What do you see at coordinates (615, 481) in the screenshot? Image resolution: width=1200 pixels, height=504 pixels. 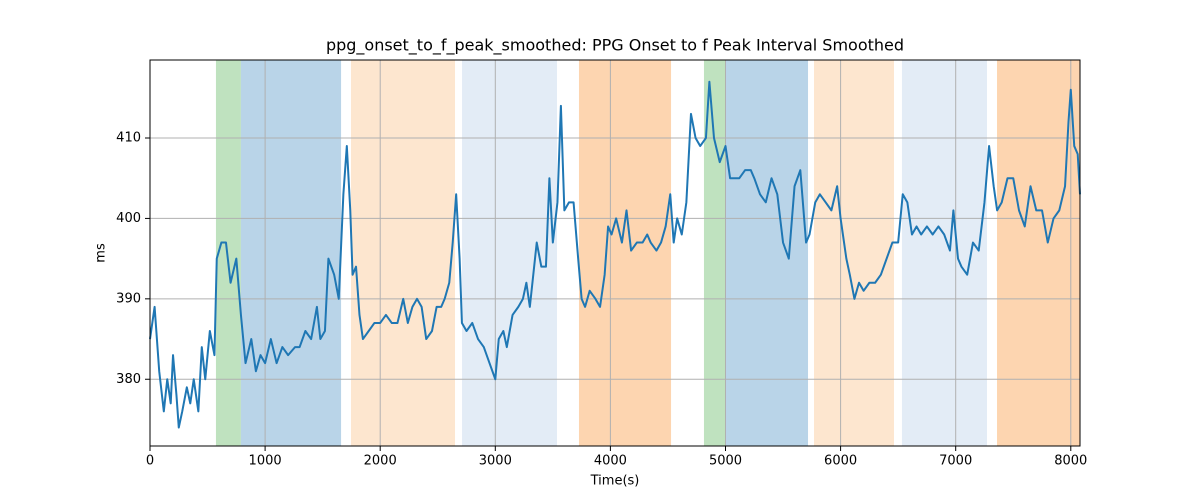 I see `x-axis-label: Time(s)` at bounding box center [615, 481].